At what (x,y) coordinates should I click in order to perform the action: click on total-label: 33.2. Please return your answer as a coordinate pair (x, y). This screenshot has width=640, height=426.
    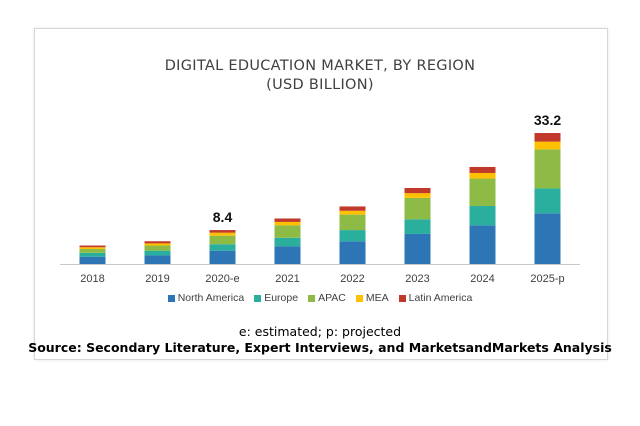
    Looking at the image, I should click on (547, 120).